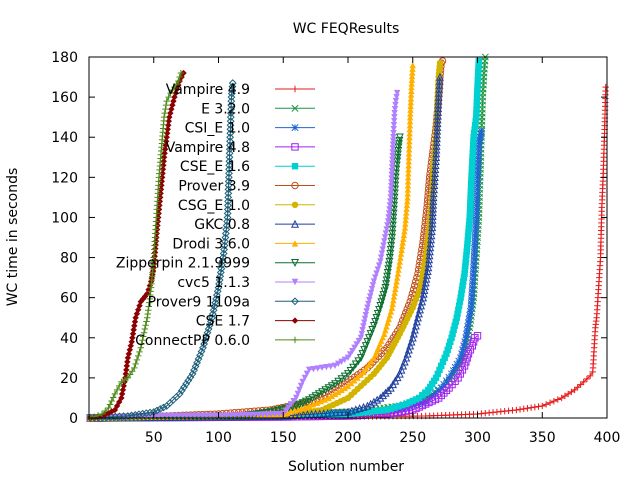 The width and height of the screenshot is (640, 480). What do you see at coordinates (412, 438) in the screenshot?
I see `x-tick-label: 250` at bounding box center [412, 438].